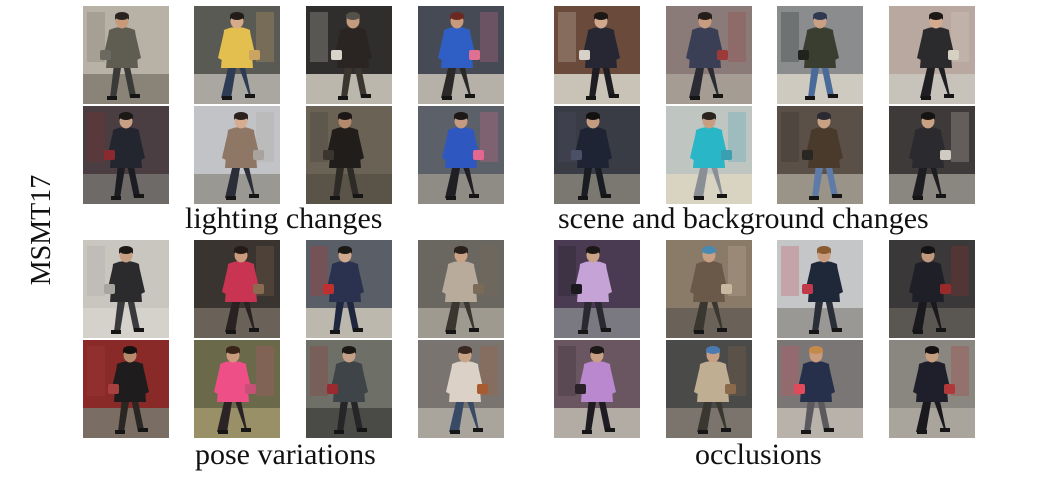  I want to click on caption-occlusions: occlusions, so click(758, 454).